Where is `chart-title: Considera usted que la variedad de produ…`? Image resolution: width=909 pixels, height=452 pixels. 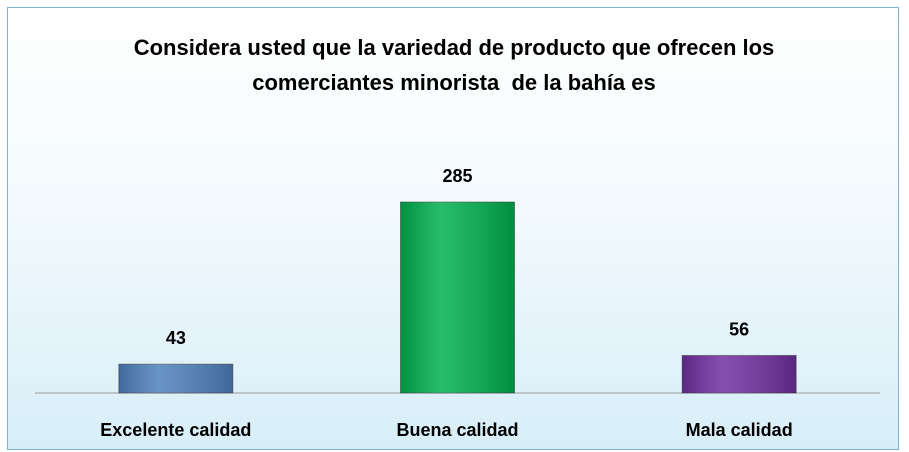
chart-title: Considera usted que la variedad de produ… is located at coordinates (457, 65).